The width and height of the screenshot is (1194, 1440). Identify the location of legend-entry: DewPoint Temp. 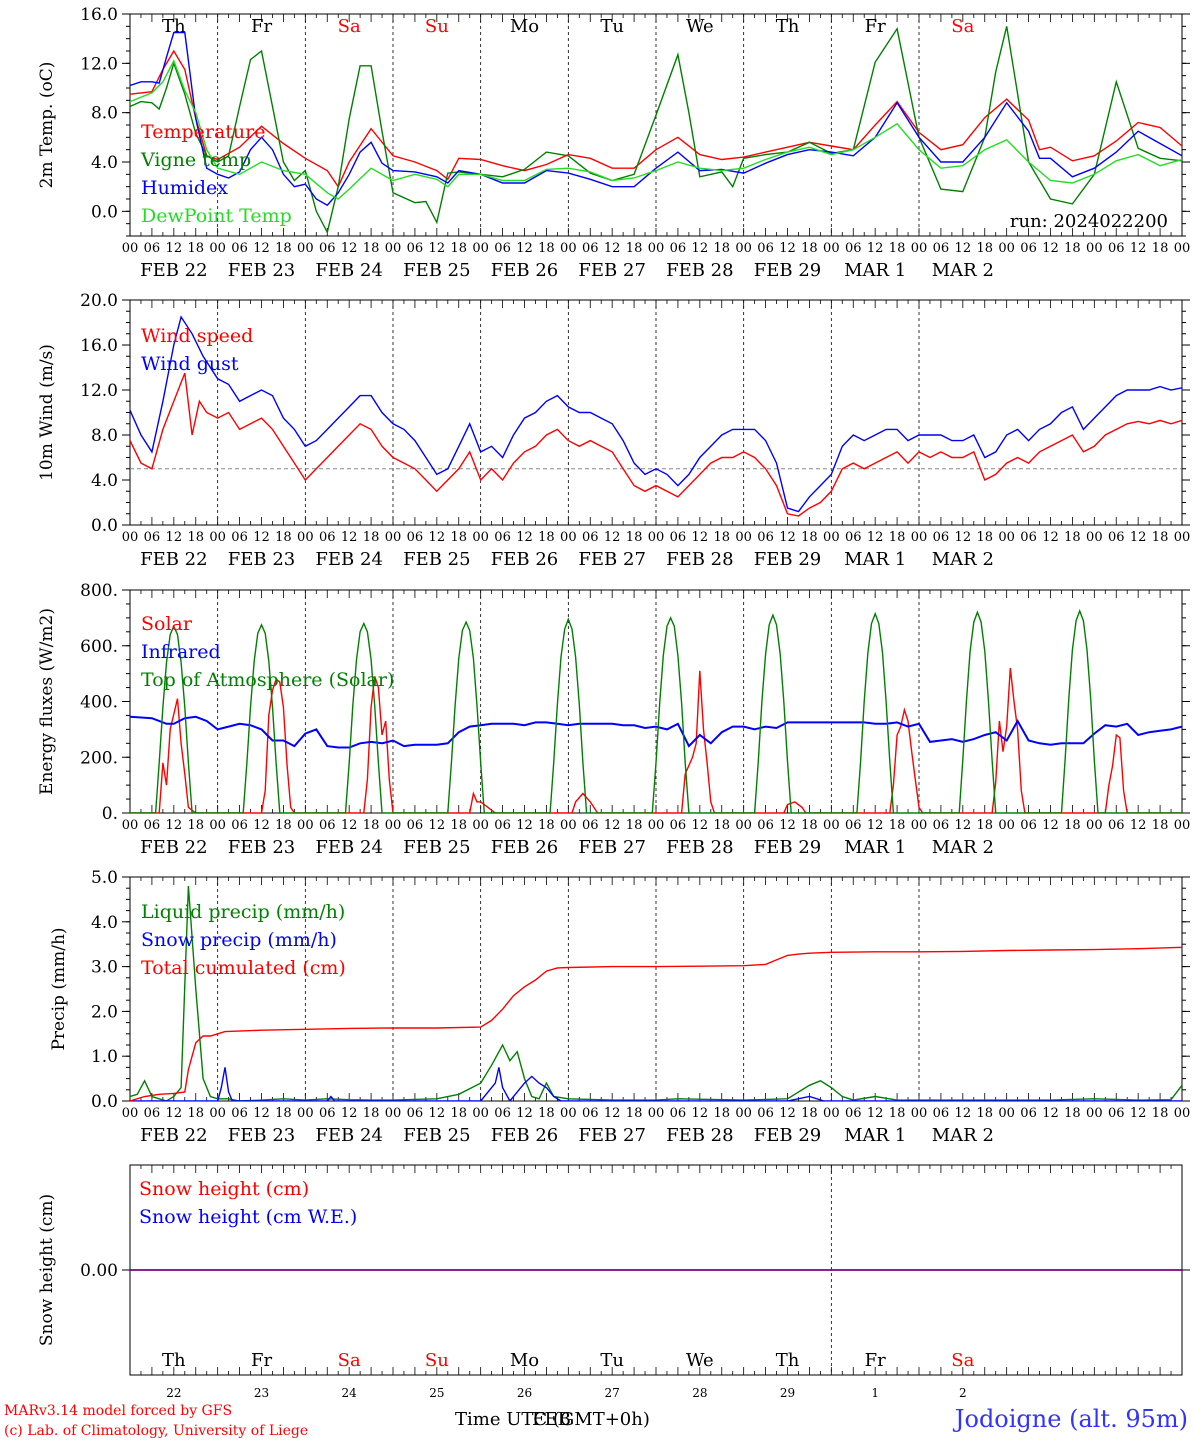
(216, 216).